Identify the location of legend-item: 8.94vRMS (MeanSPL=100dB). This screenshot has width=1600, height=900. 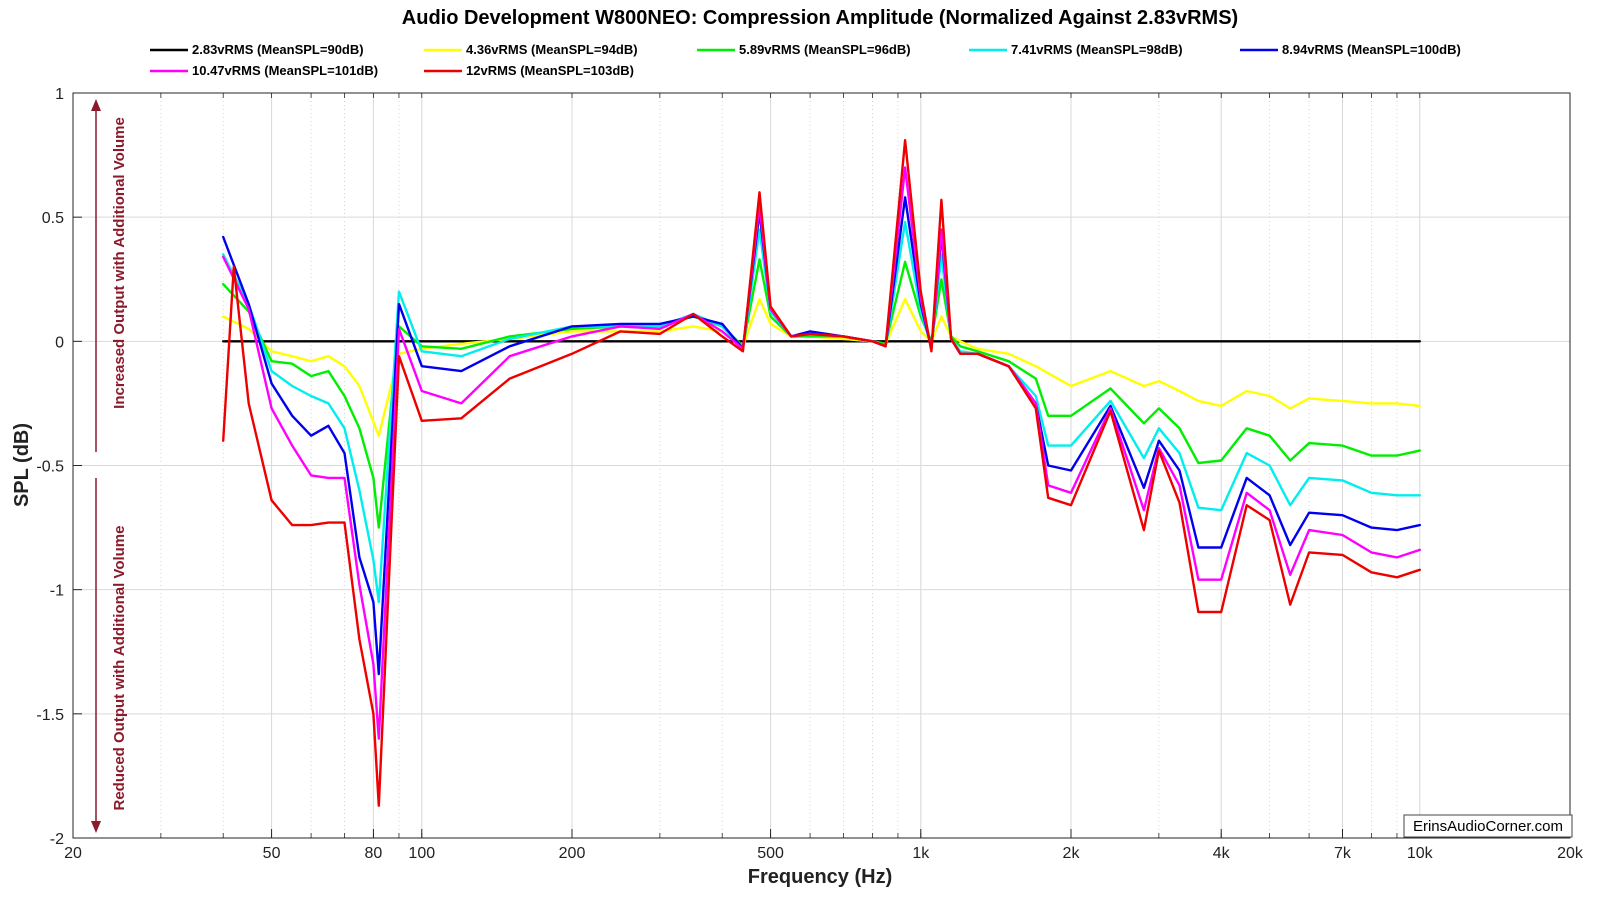
(1350, 49).